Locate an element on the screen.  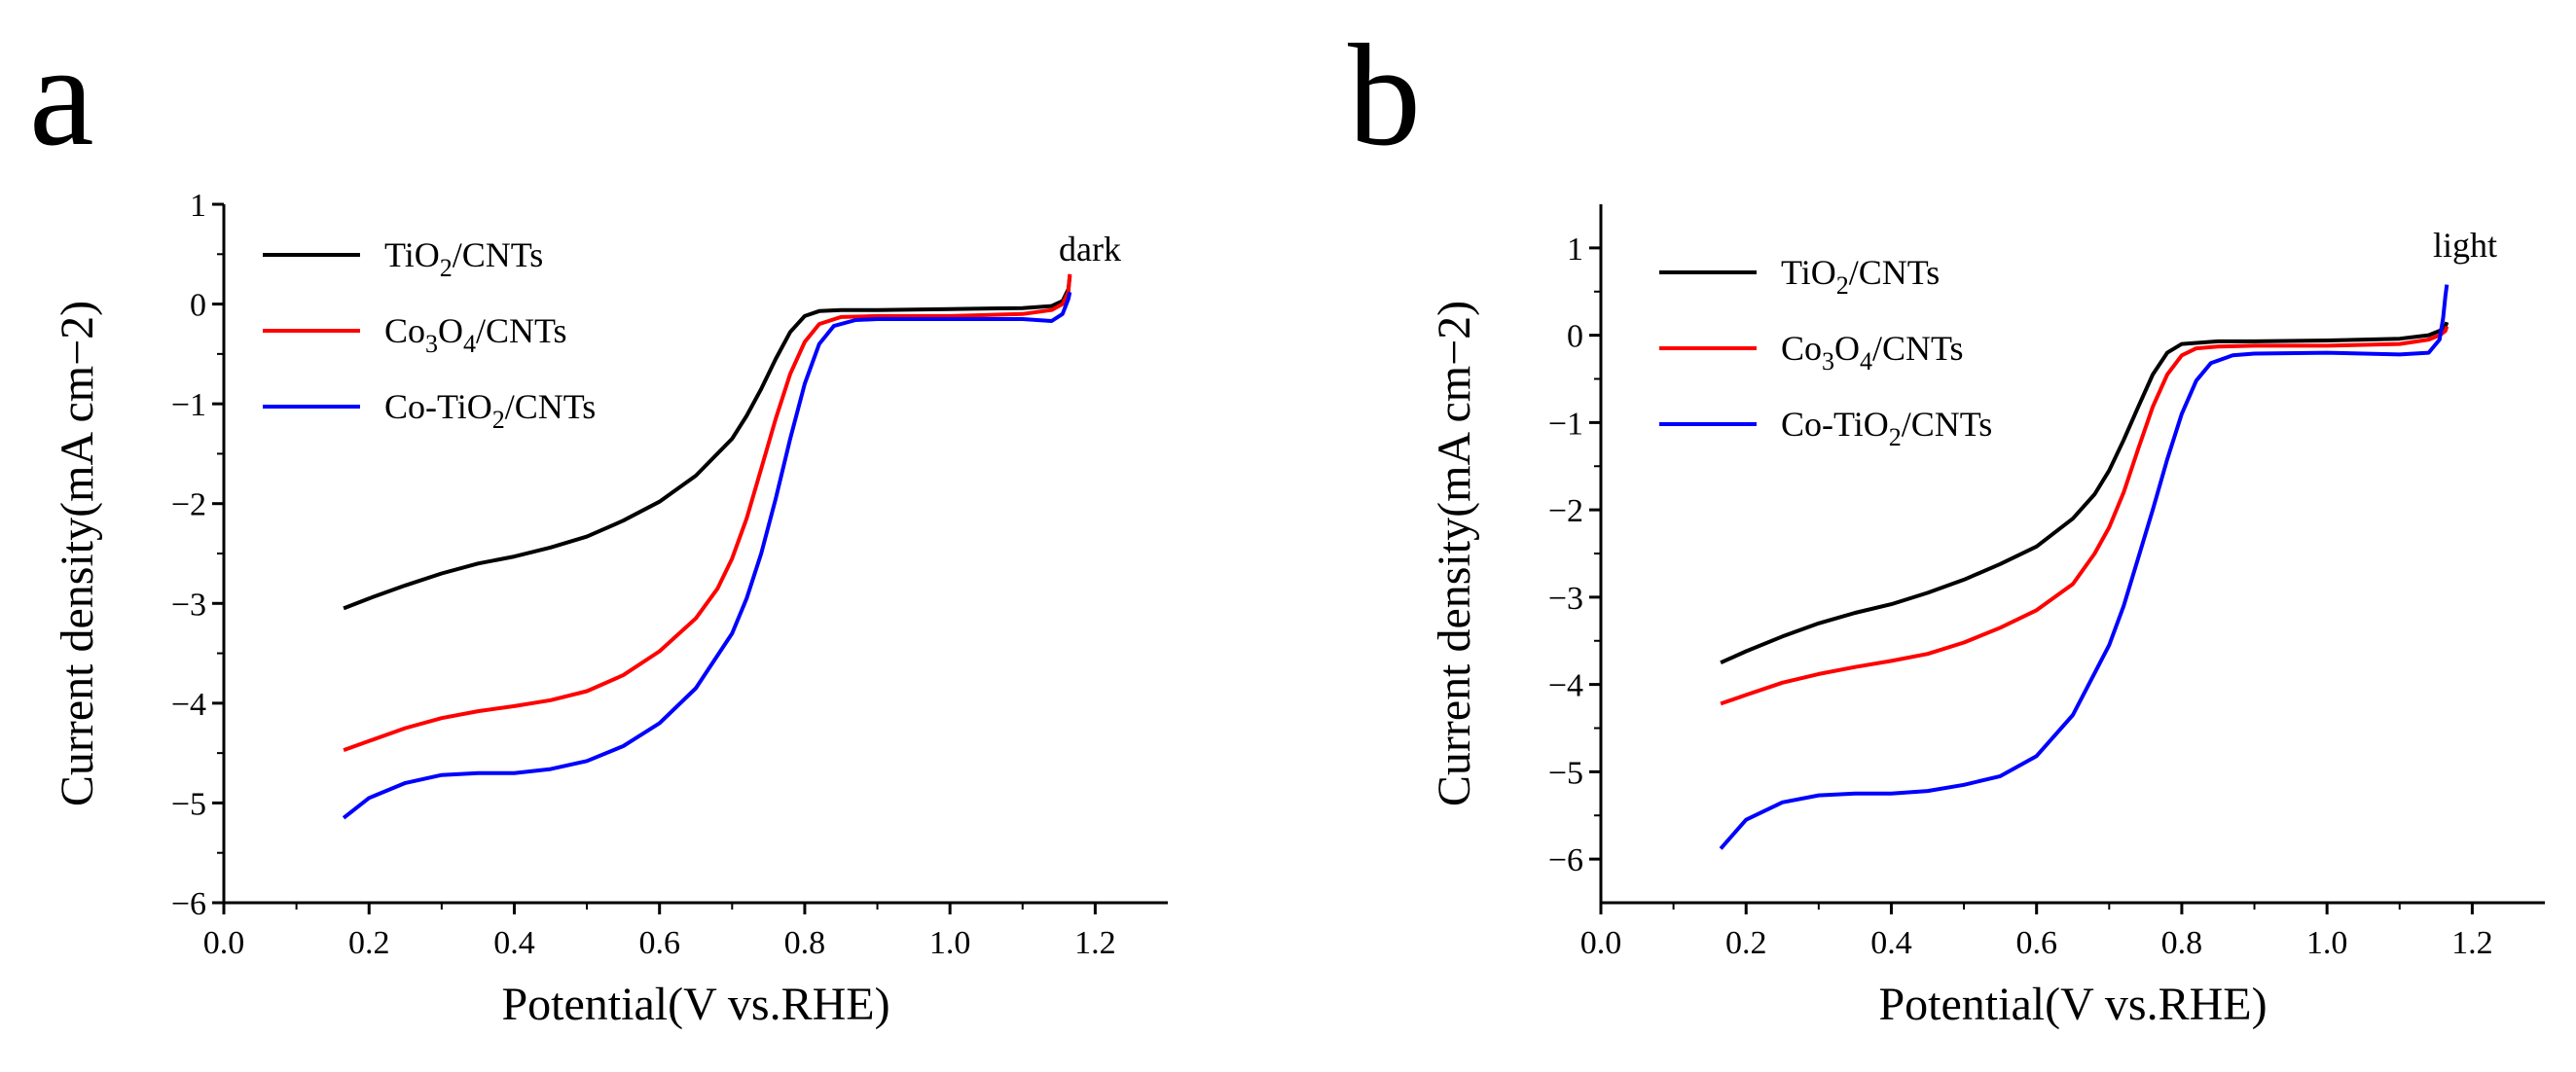
panel-letter: b is located at coordinates (1384, 95).